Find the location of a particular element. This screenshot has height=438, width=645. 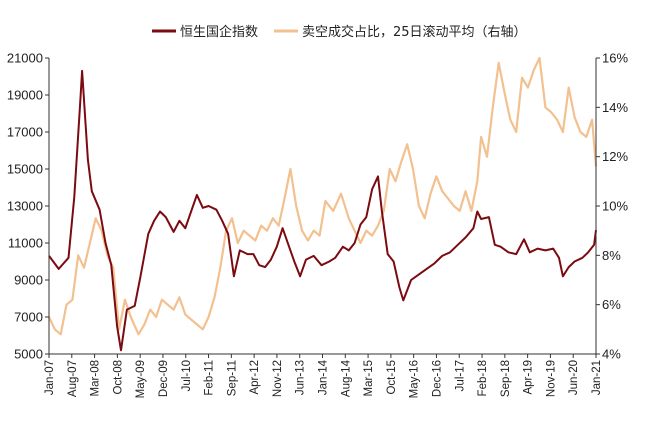

left-tick-label: 17000 is located at coordinates (25, 132).